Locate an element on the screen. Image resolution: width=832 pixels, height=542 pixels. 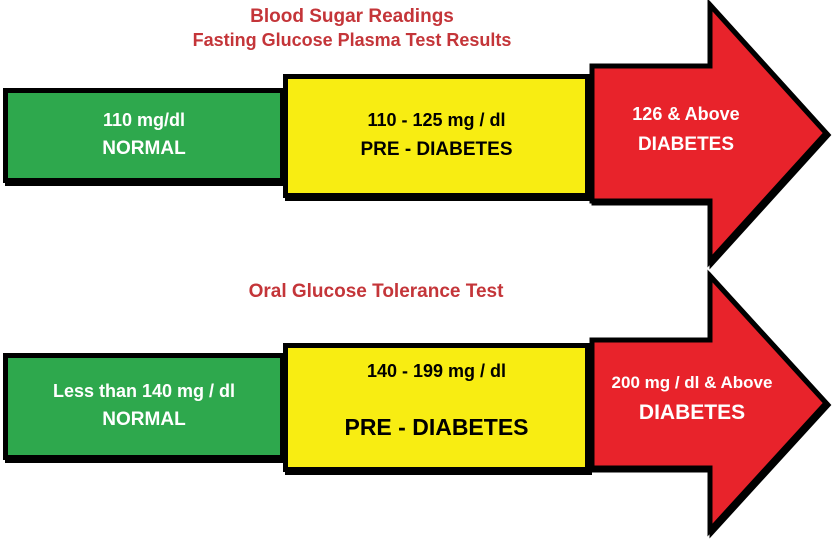
oral-normal-box: Less than 140 mg / dl NORMAL is located at coordinates (144, 406).